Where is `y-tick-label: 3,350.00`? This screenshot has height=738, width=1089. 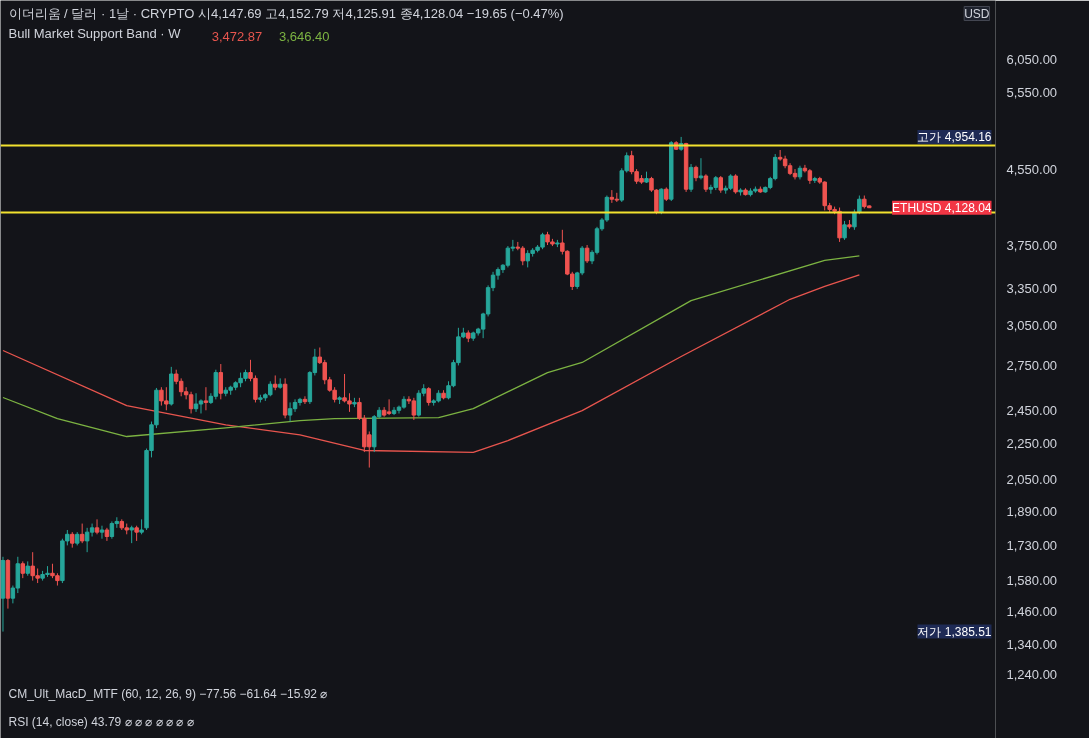
y-tick-label: 3,350.00 is located at coordinates (1032, 289).